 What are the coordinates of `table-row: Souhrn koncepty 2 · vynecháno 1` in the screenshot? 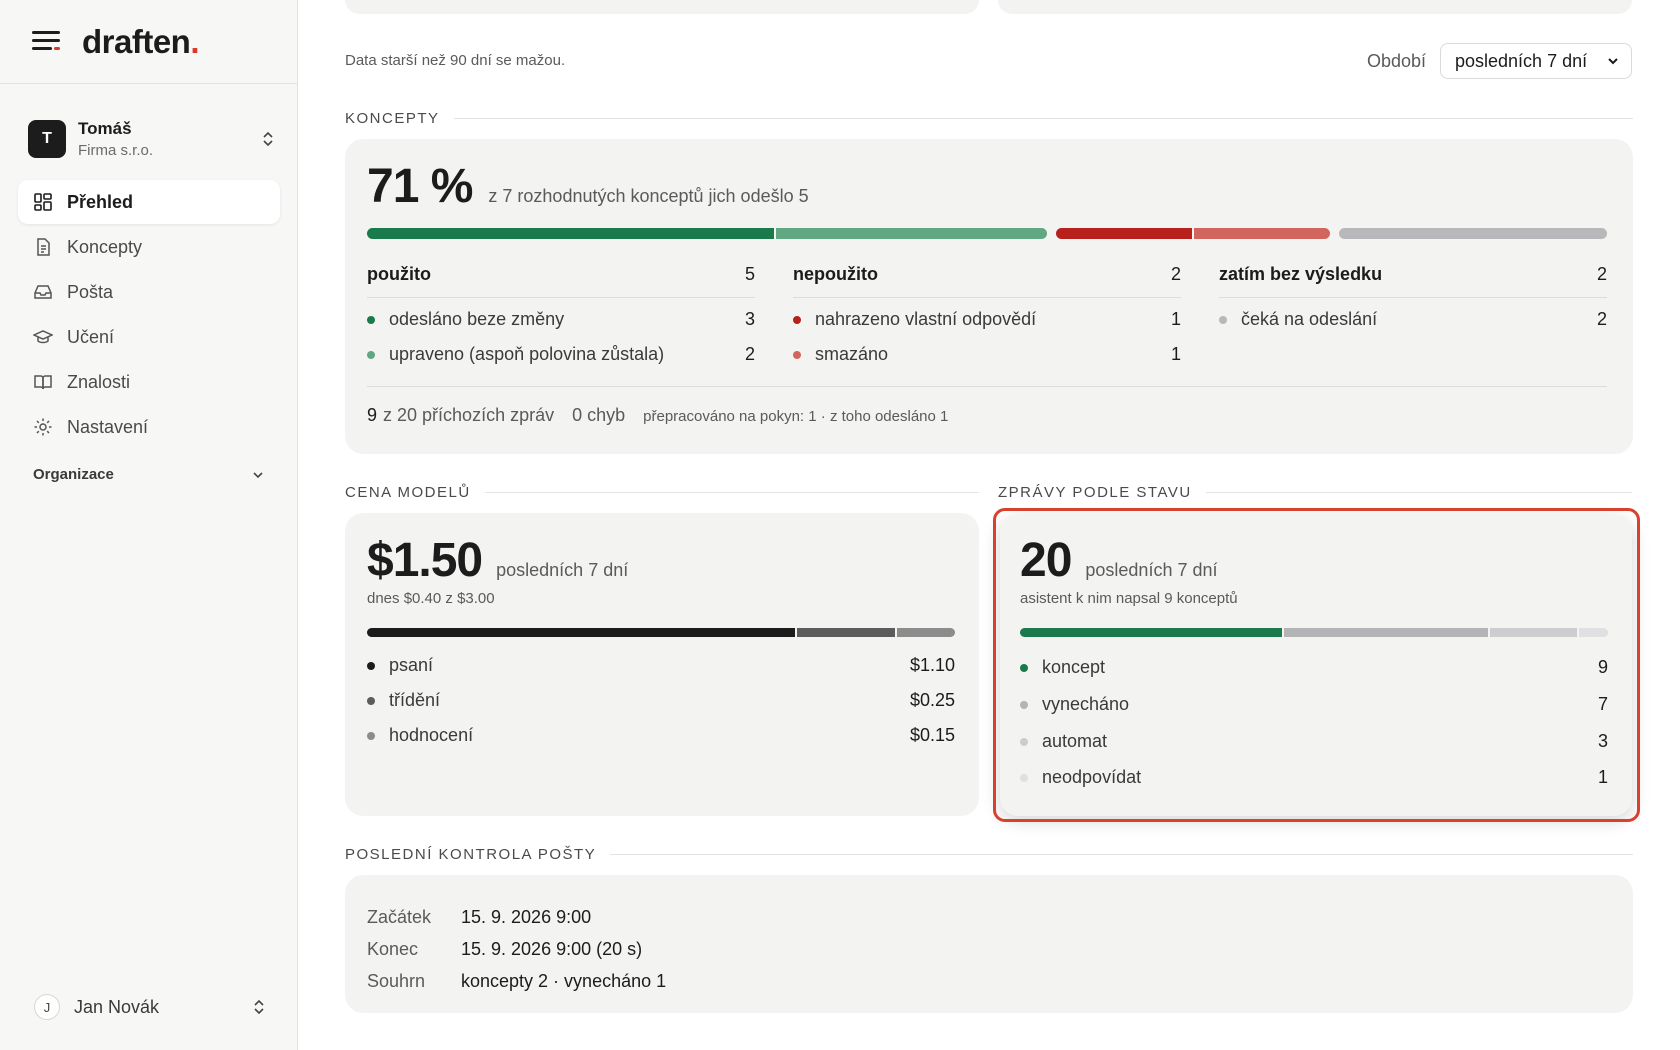 It's located at (517, 981).